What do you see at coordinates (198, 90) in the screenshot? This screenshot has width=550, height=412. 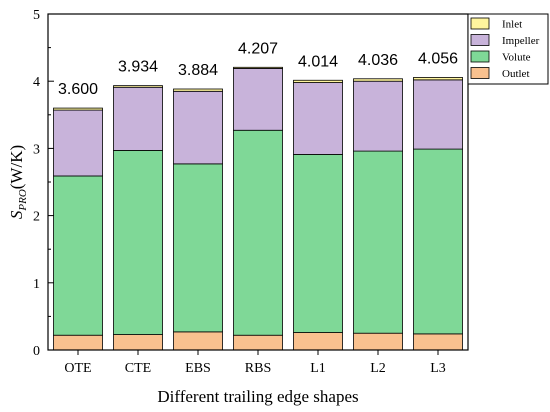 I see `bar-segment-inlet-ebs` at bounding box center [198, 90].